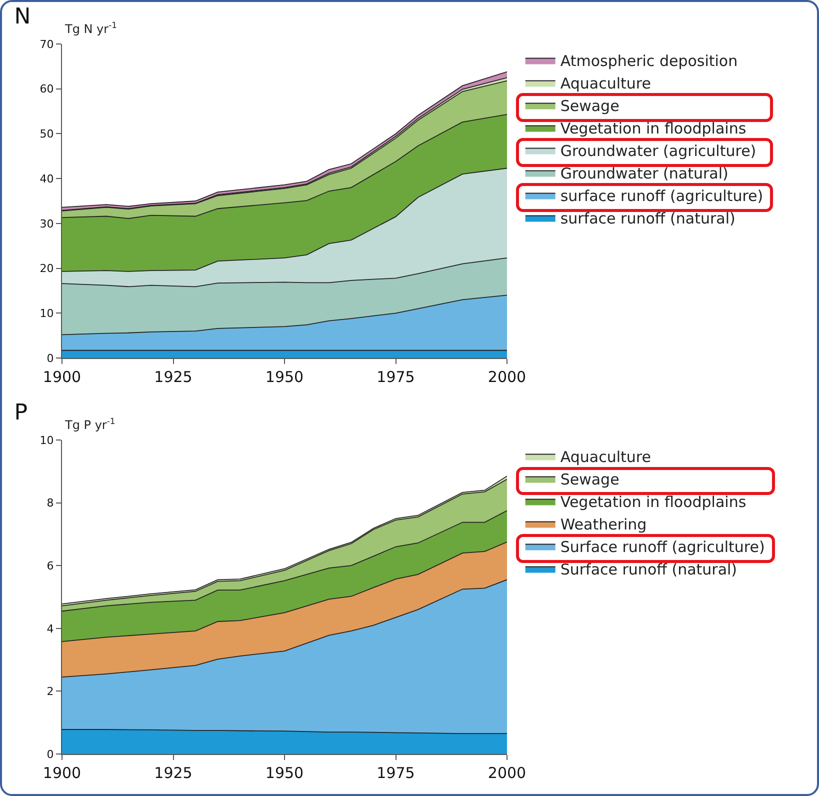 The width and height of the screenshot is (819, 796). Describe the element at coordinates (47, 134) in the screenshot. I see `y-tick-label: 50` at that location.